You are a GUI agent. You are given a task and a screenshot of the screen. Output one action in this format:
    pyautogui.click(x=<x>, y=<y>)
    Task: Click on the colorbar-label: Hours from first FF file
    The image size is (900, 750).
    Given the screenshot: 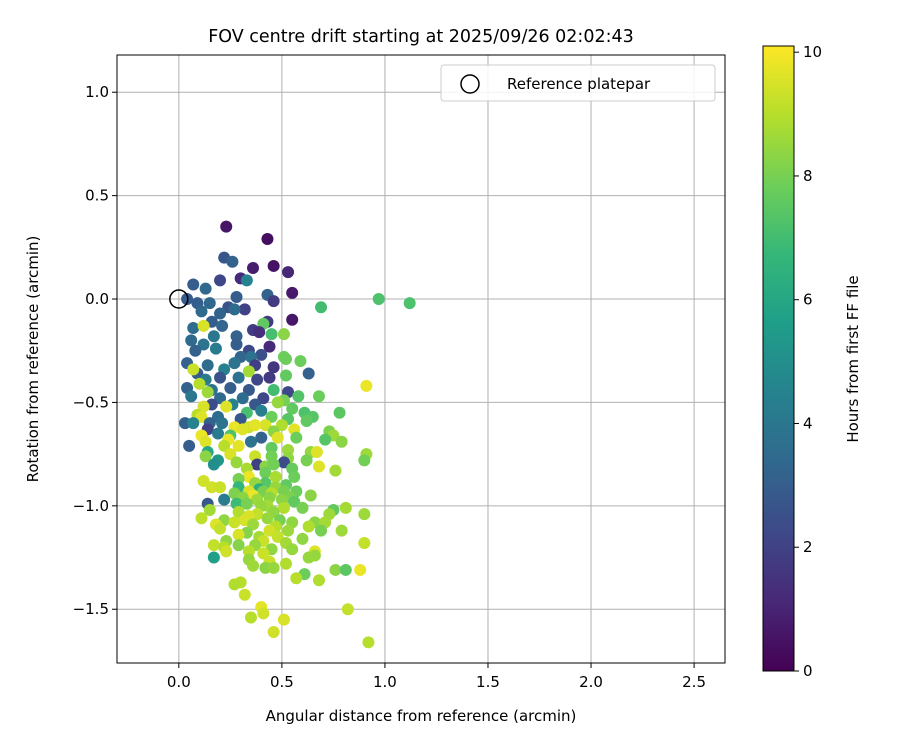 What is the action you would take?
    pyautogui.click(x=853, y=358)
    